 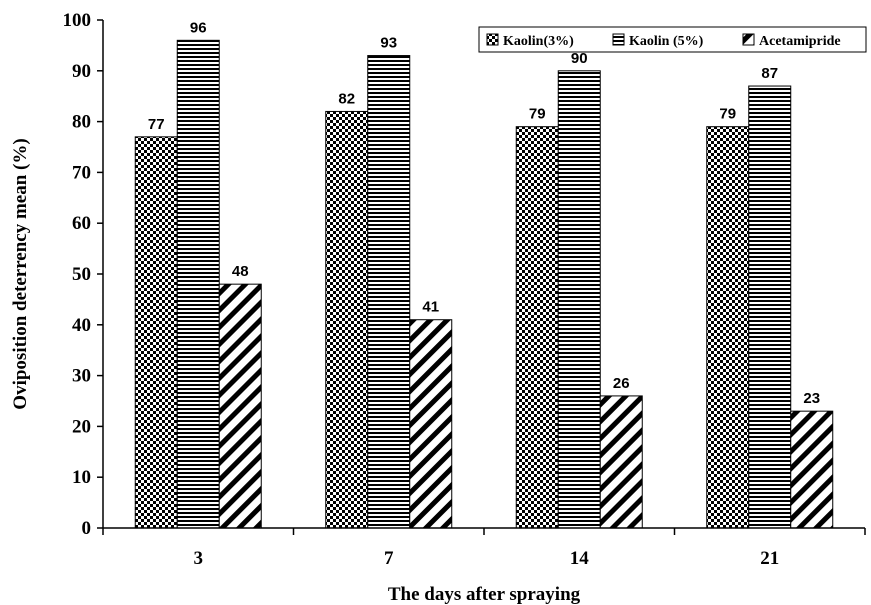 I want to click on data-label-acetamipride-day-3: 48, so click(x=240, y=271).